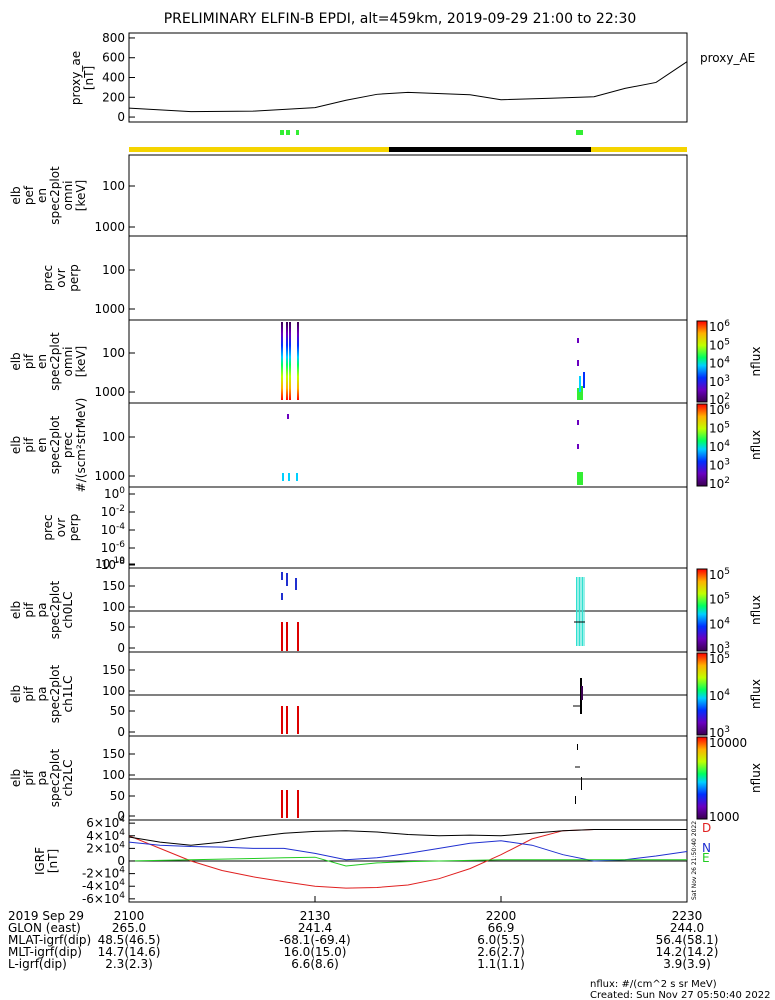  I want to click on igrf-series-total, so click(407, 837).